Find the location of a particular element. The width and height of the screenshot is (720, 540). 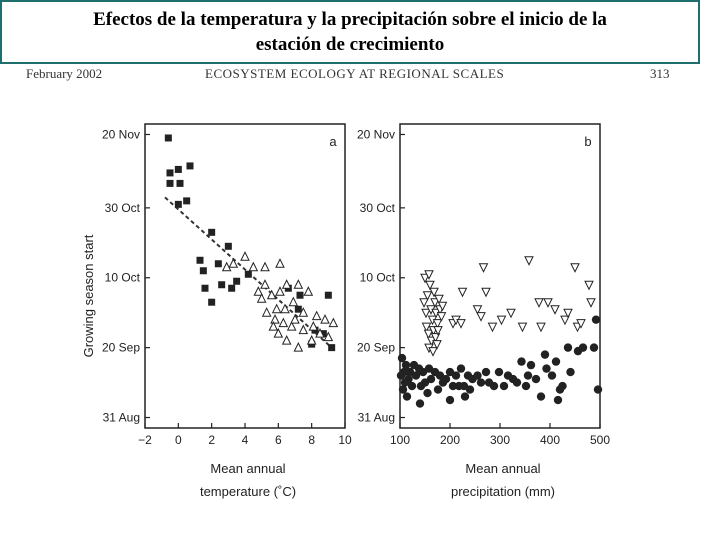

x-tick-label: 400 is located at coordinates (550, 440).